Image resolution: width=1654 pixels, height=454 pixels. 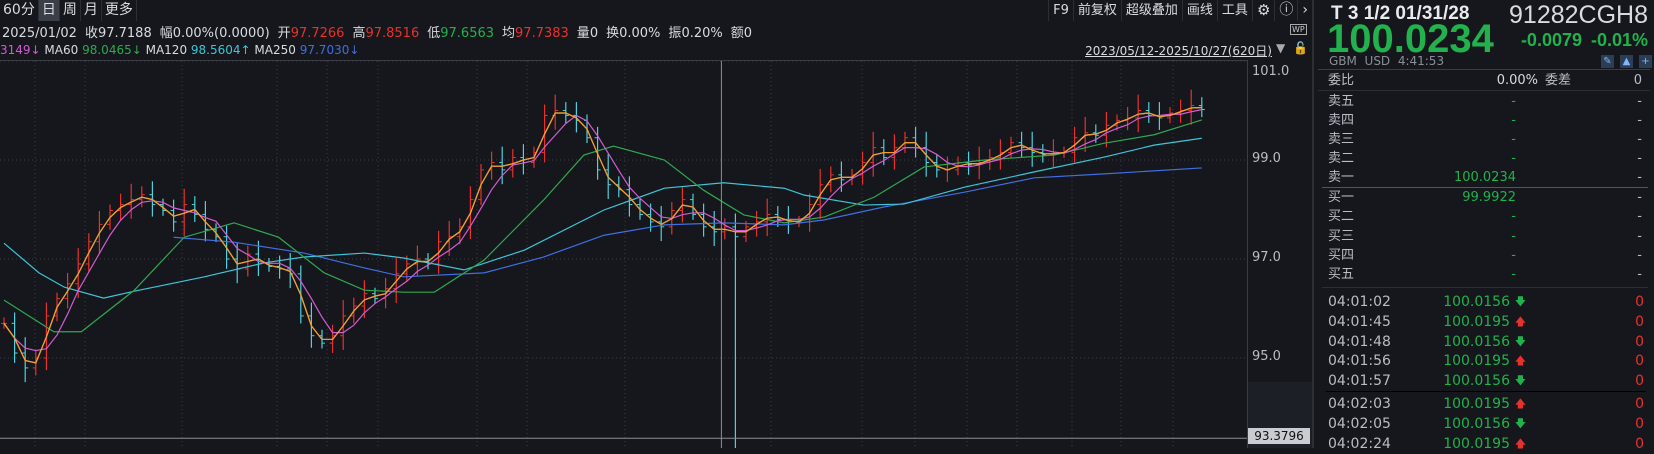 I want to click on axis-border, so click(x=1247, y=254).